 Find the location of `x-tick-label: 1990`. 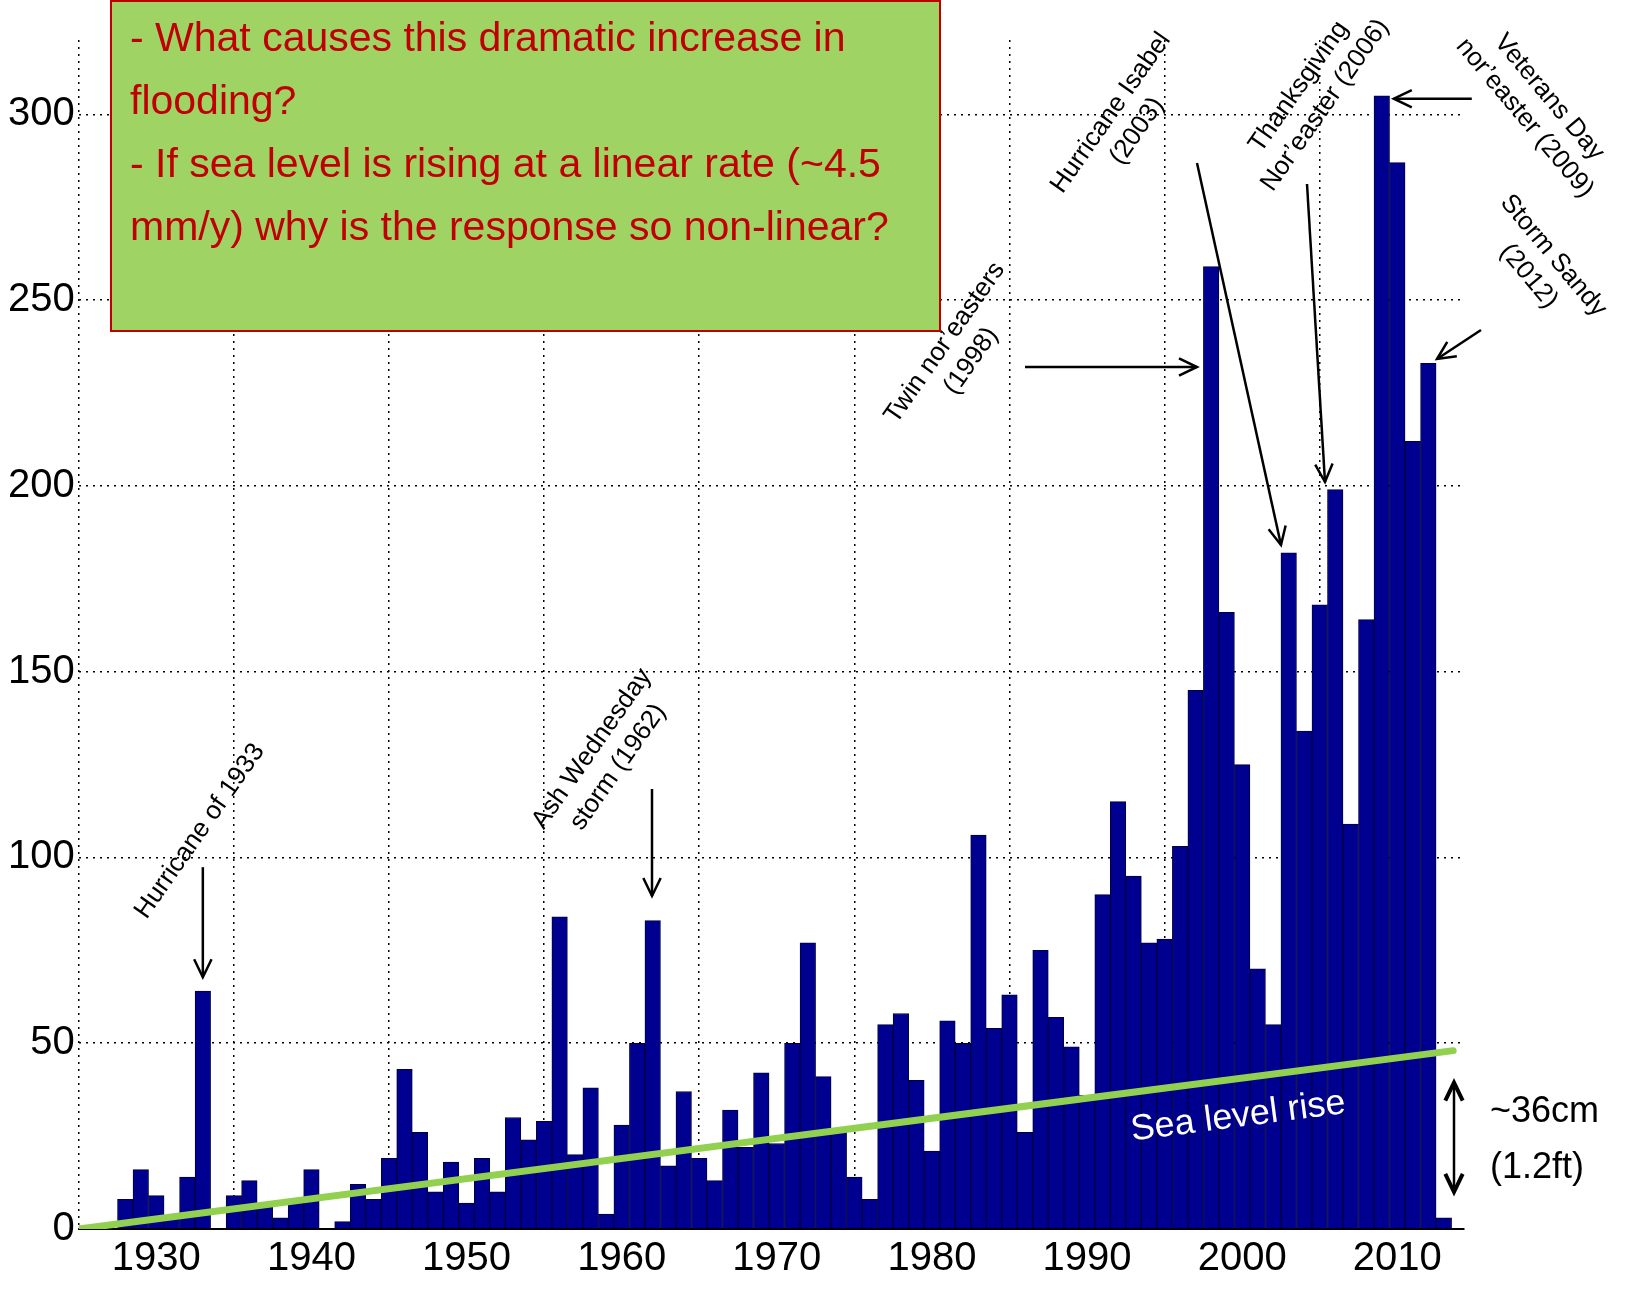

x-tick-label: 1990 is located at coordinates (1087, 1256).